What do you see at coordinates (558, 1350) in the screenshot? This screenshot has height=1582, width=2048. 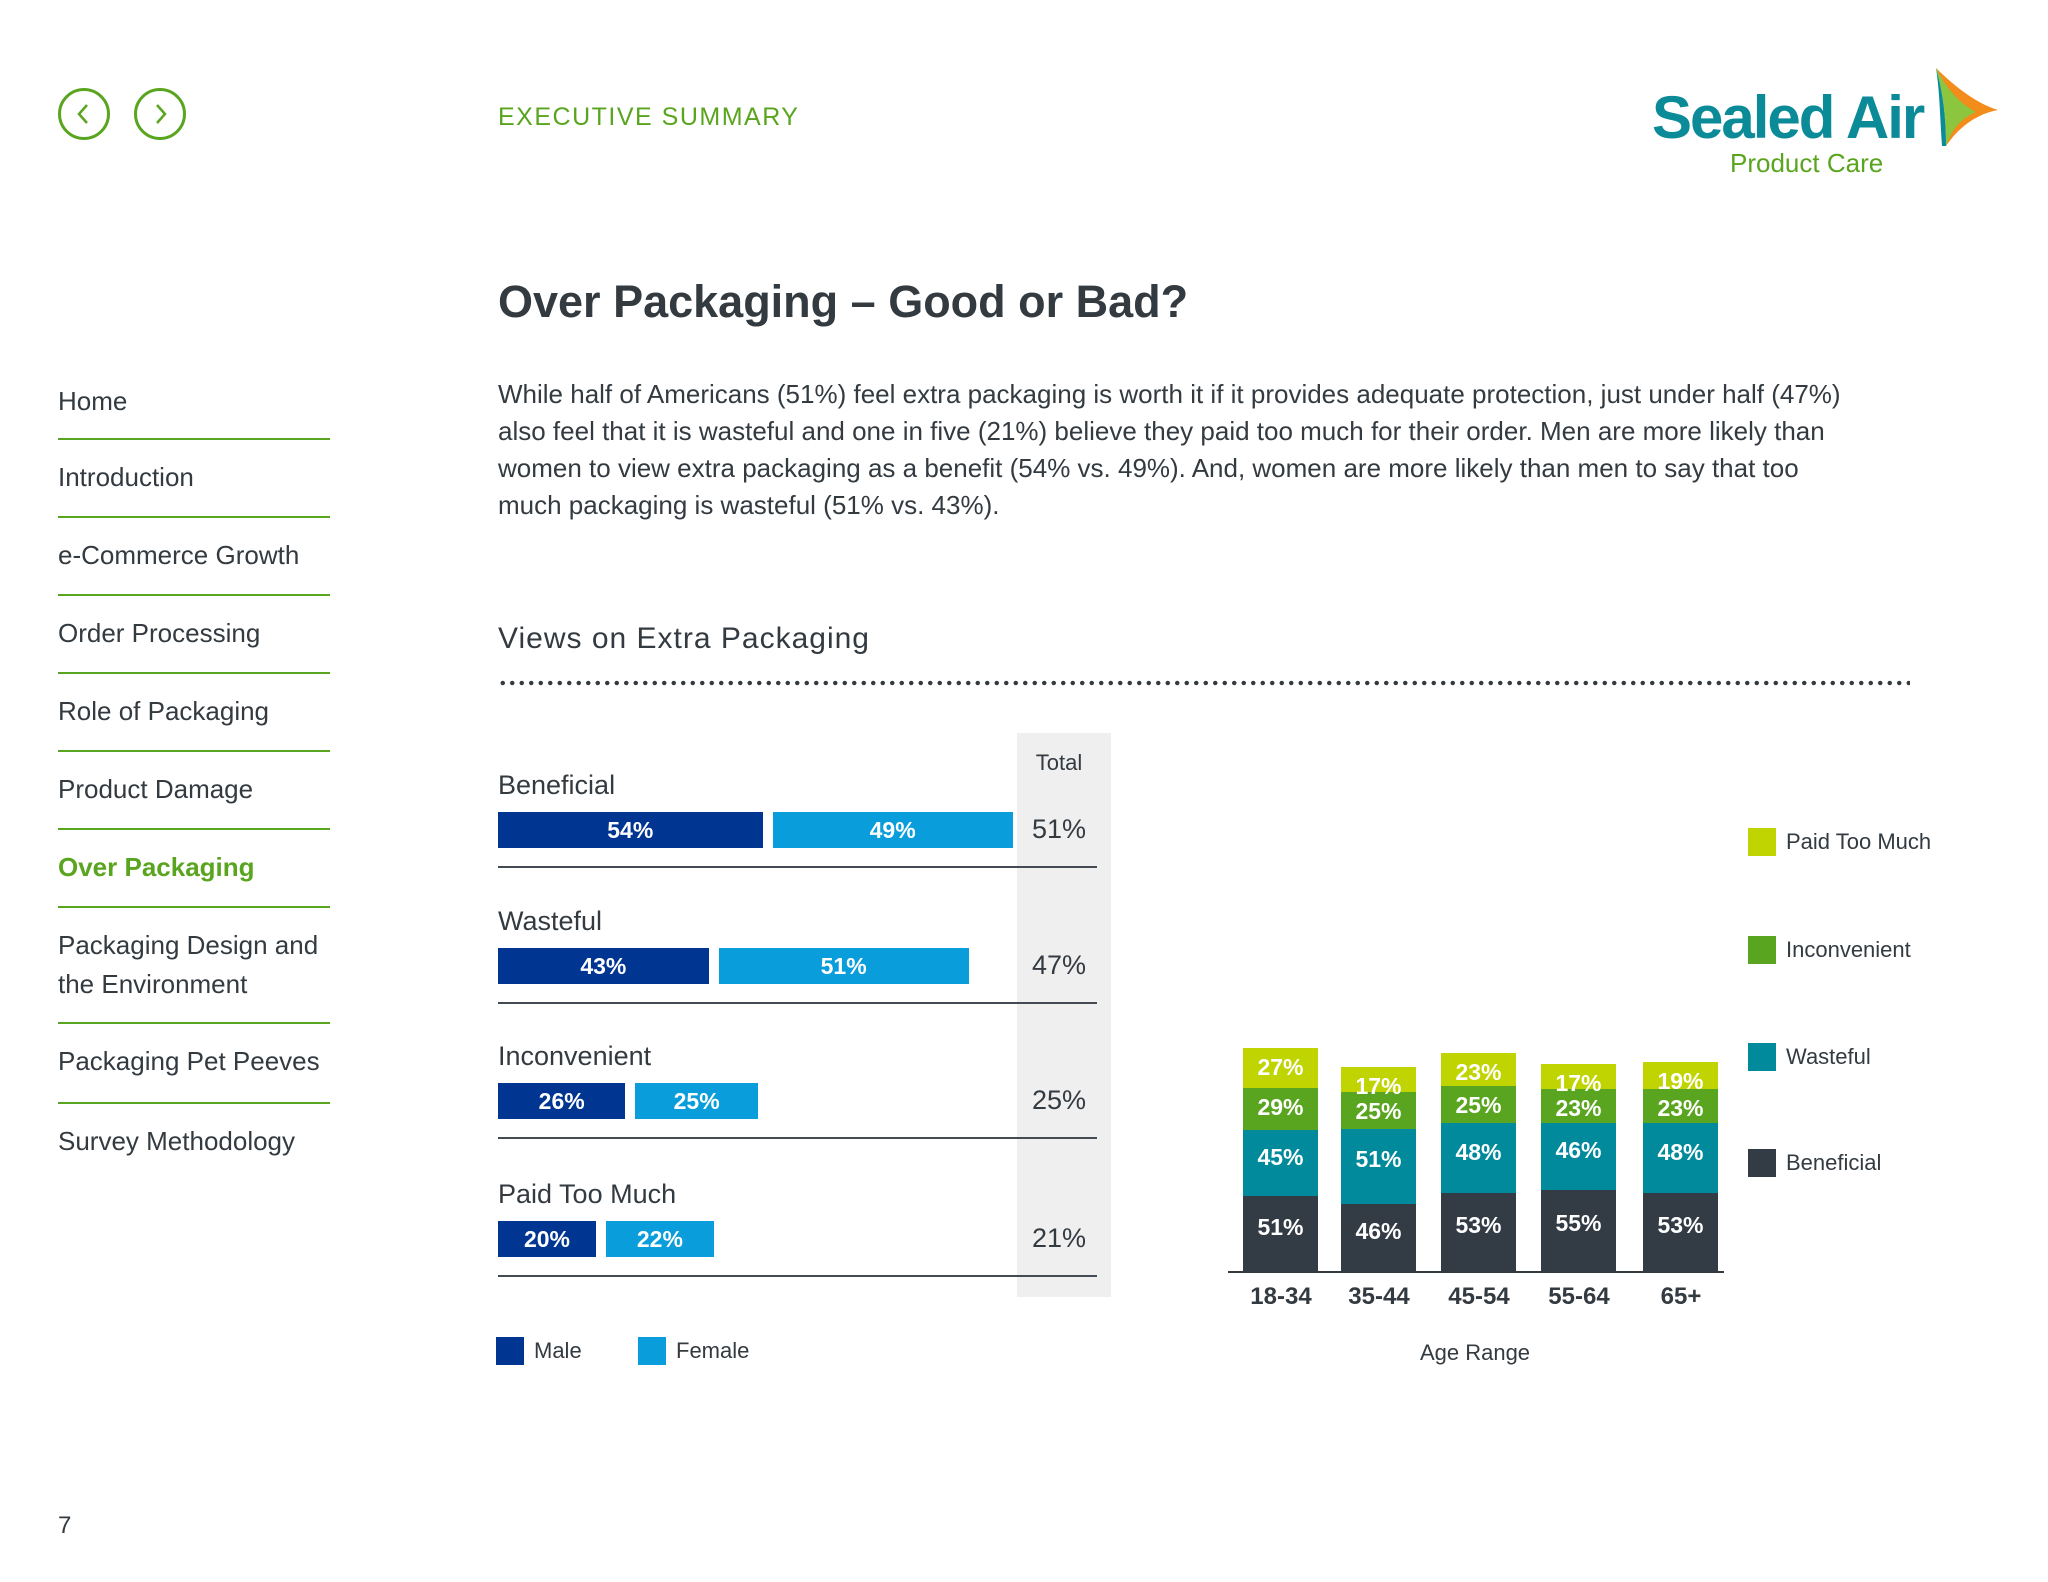 I see `legend-label-male: Male` at bounding box center [558, 1350].